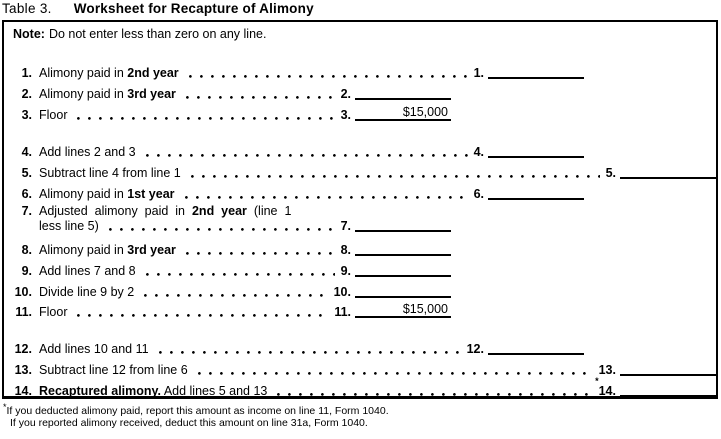 The image size is (721, 439). I want to click on line-number: 6., so click(26, 193).